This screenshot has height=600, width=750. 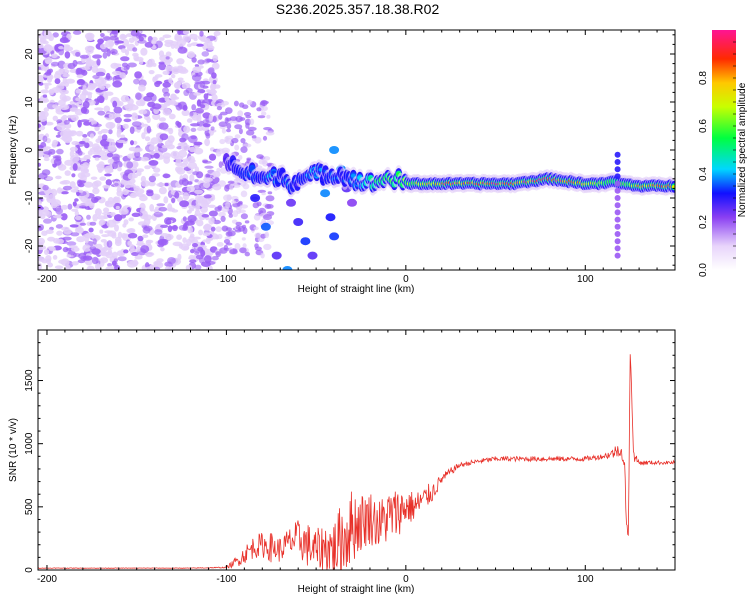 What do you see at coordinates (703, 222) in the screenshot?
I see `colorbar-tick-label: 0.2` at bounding box center [703, 222].